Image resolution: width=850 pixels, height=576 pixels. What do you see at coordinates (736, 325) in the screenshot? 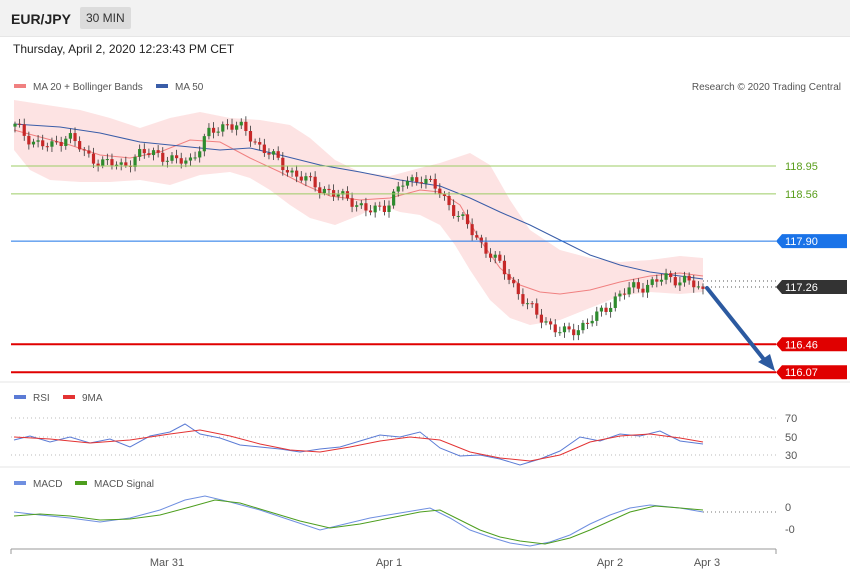
I see `forecast-arrow` at bounding box center [736, 325].